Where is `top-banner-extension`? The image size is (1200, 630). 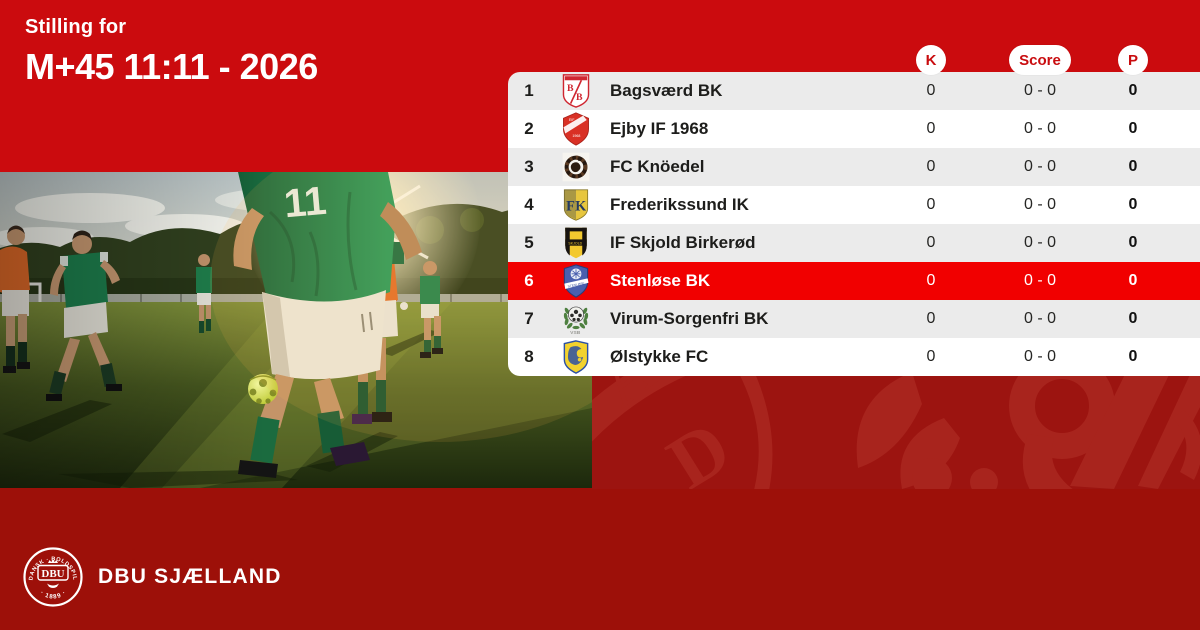 top-banner-extension is located at coordinates (300, 86).